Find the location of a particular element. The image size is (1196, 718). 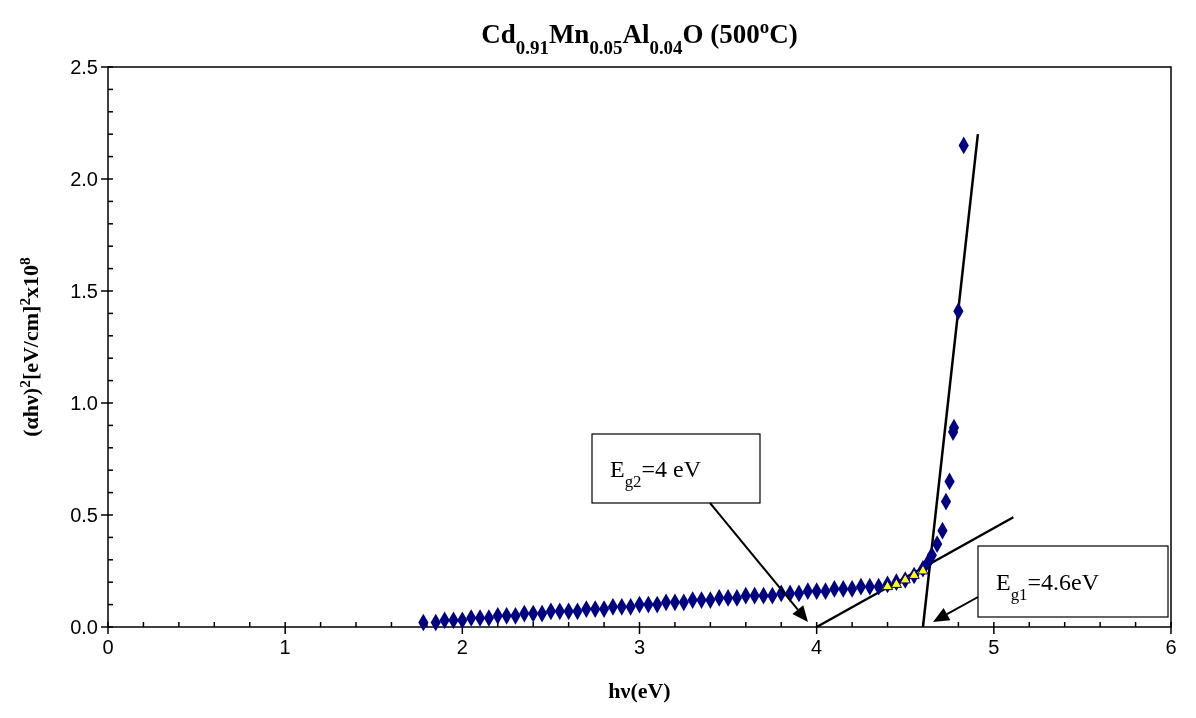

y-tick-label: 1.0 is located at coordinates (84, 403).